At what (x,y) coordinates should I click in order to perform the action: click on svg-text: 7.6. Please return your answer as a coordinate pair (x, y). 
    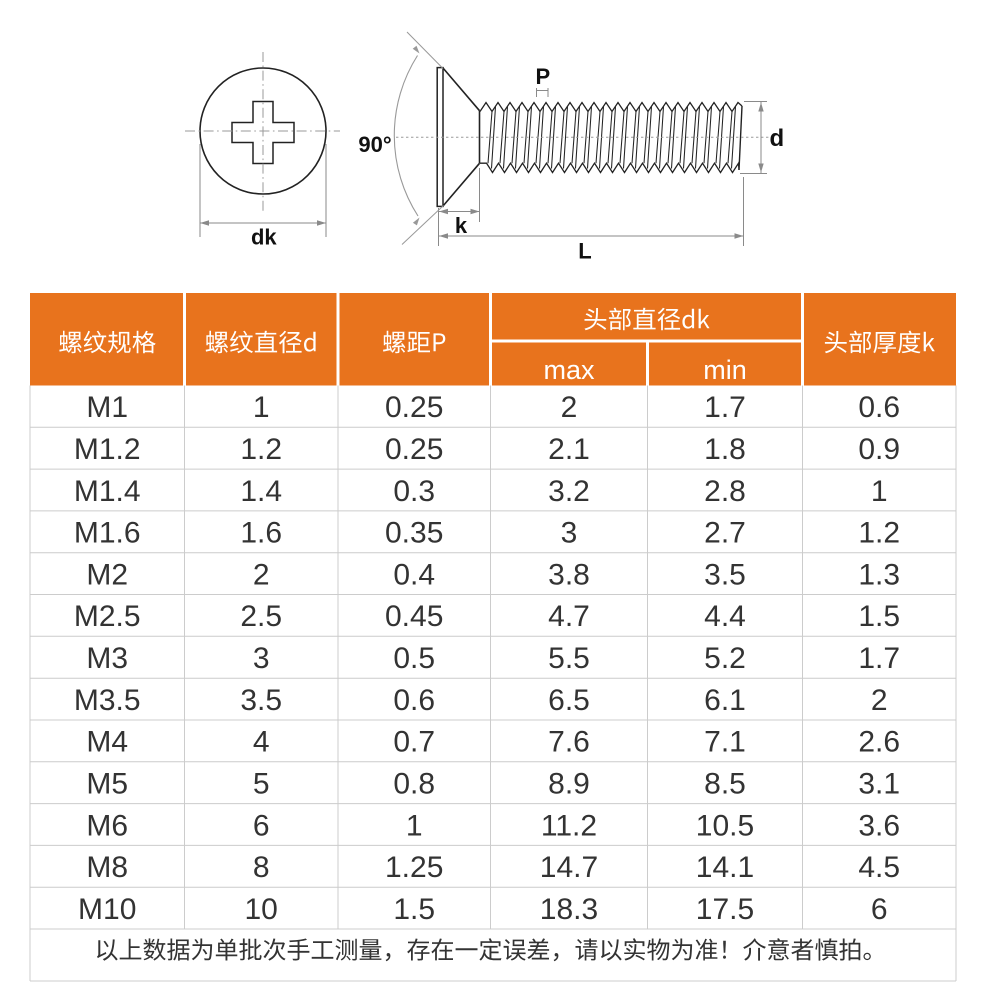
    Looking at the image, I should click on (569, 742).